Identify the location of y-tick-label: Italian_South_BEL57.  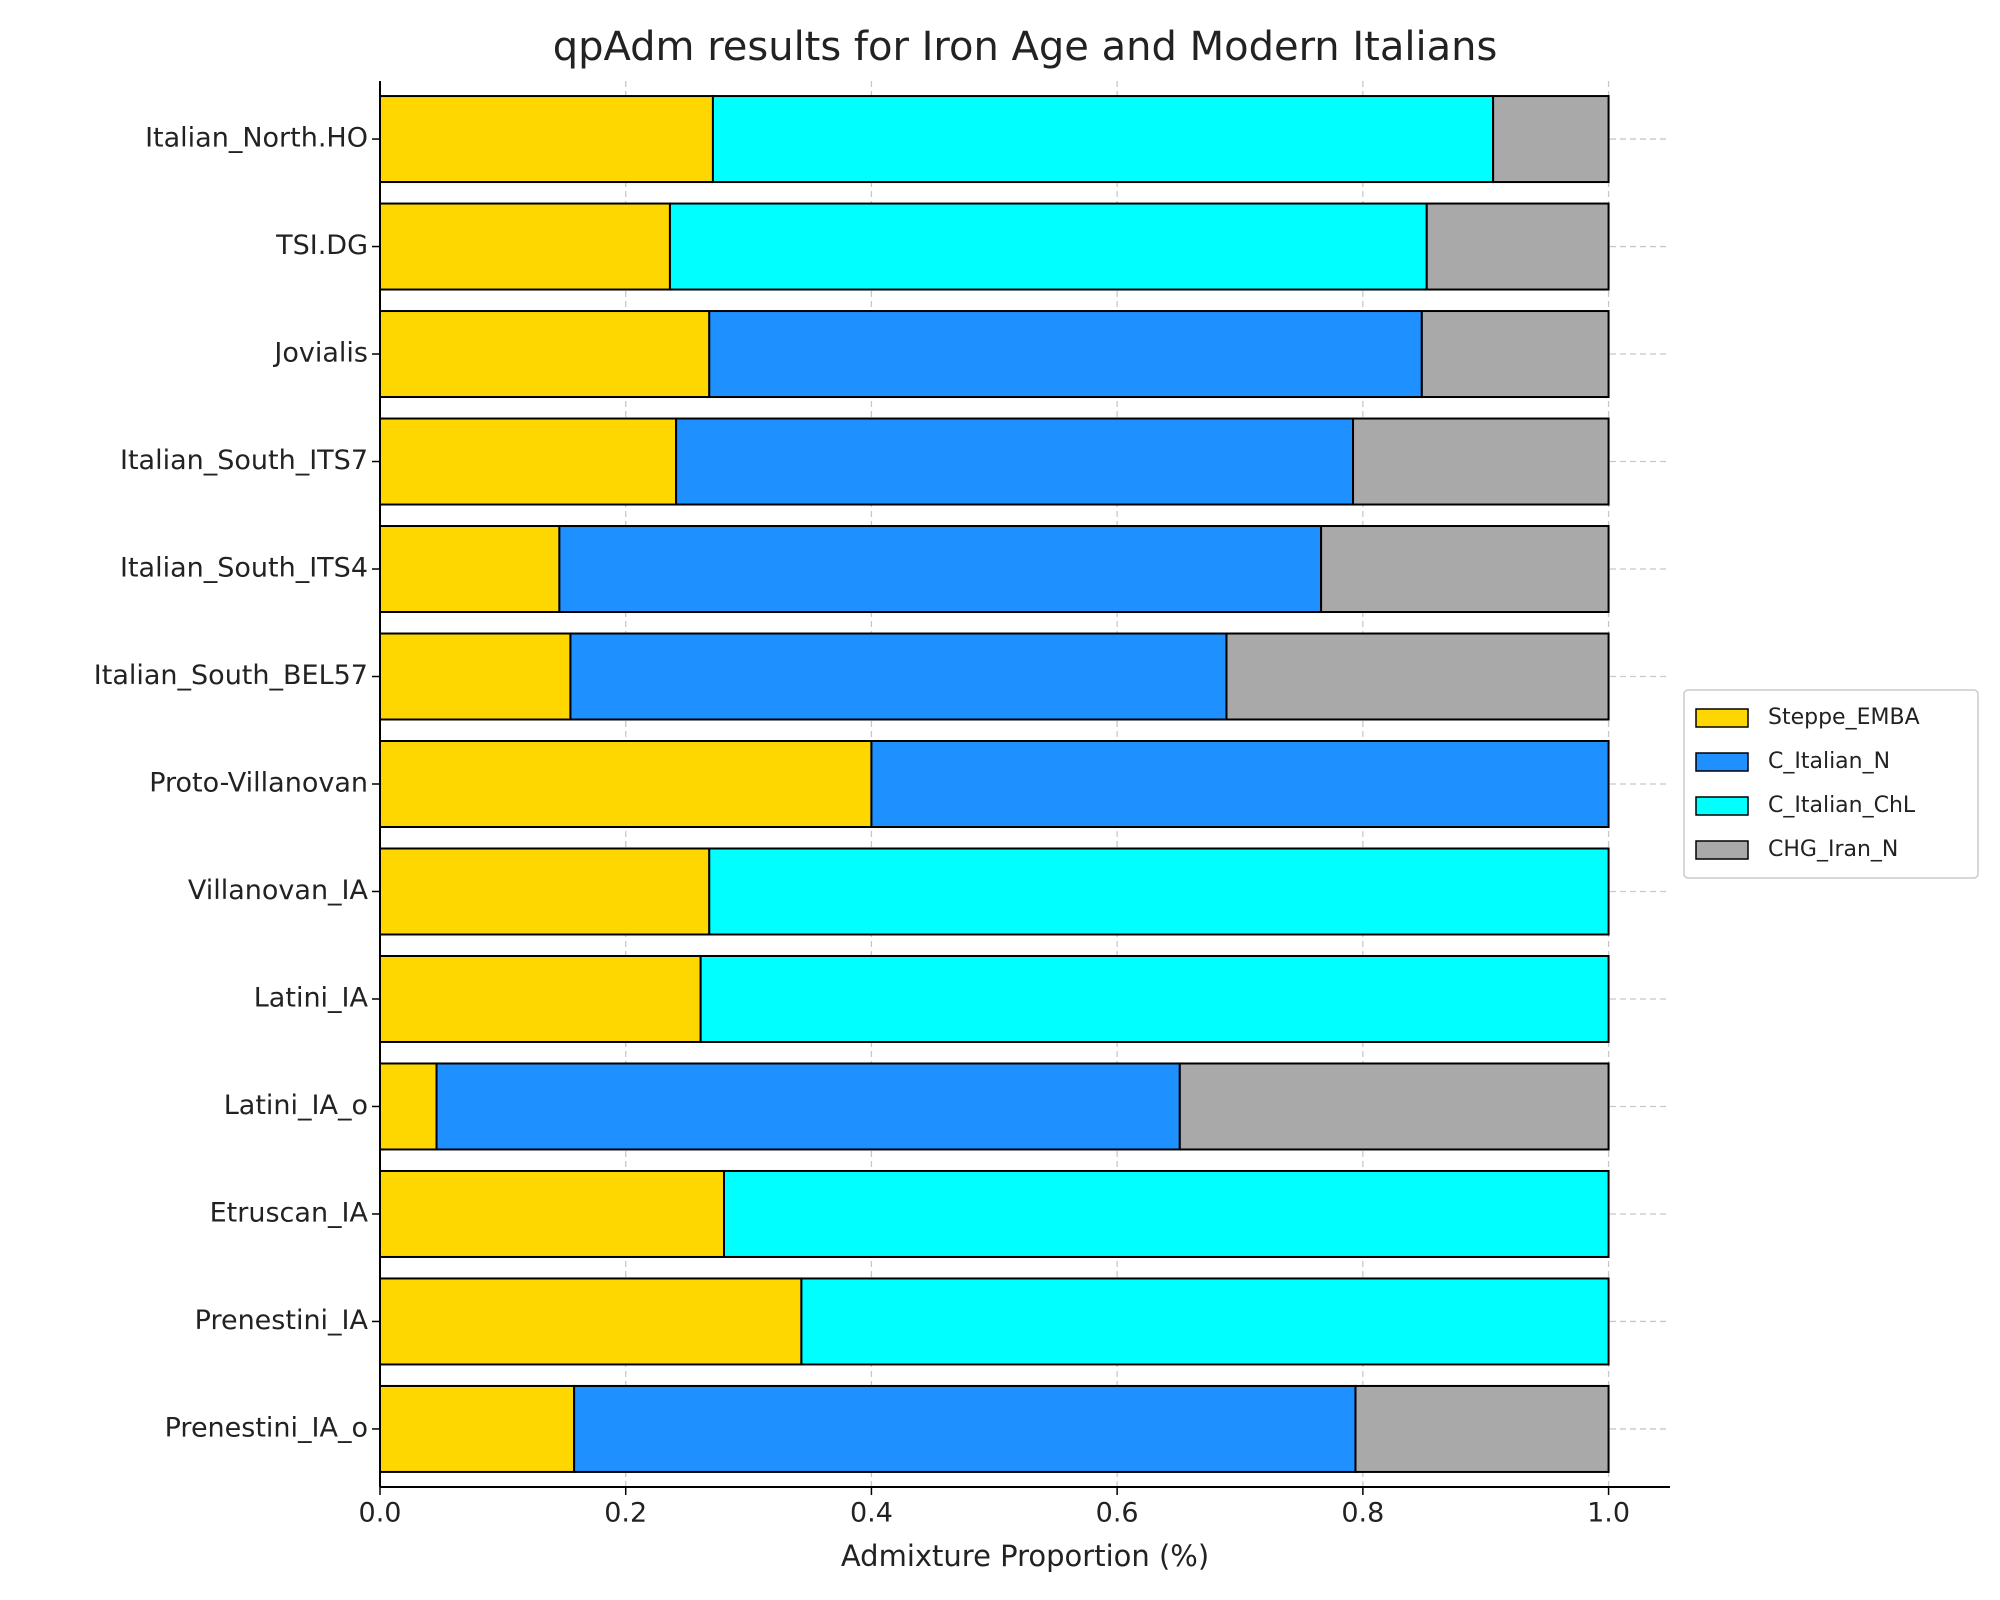
(231, 675).